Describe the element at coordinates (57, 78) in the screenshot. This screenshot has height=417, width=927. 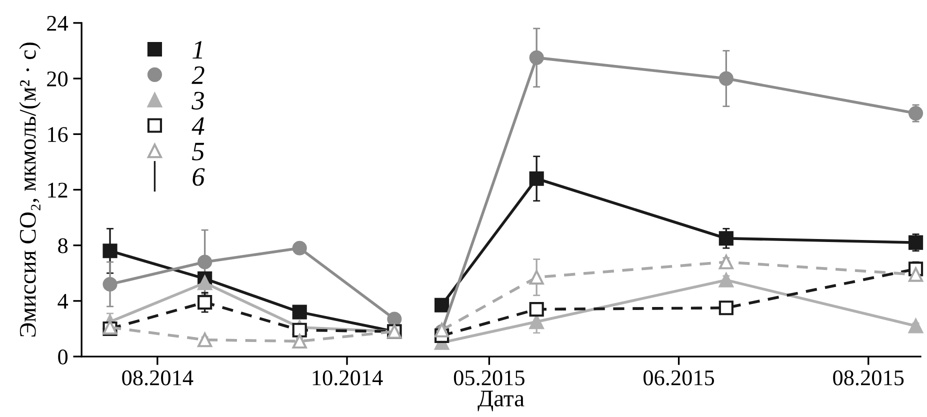
I see `y-tick-label: 20` at that location.